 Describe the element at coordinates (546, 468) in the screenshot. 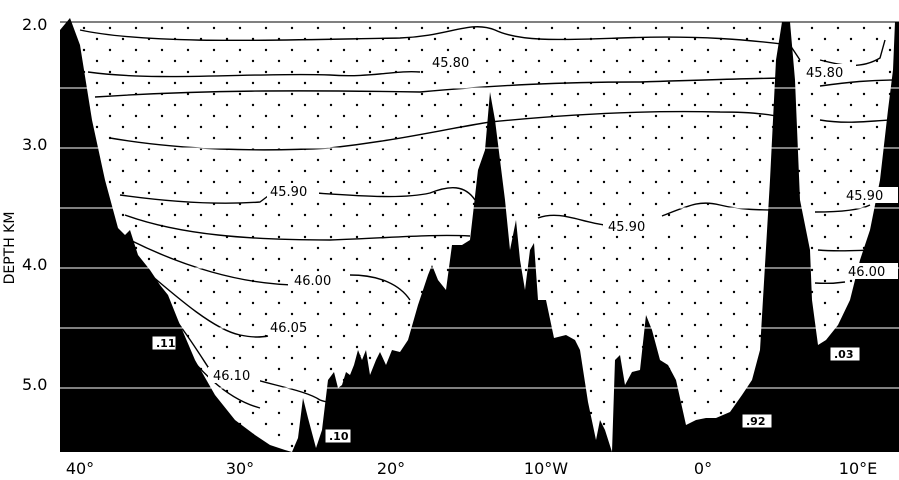

I see `x-tick-label: 10°W` at that location.